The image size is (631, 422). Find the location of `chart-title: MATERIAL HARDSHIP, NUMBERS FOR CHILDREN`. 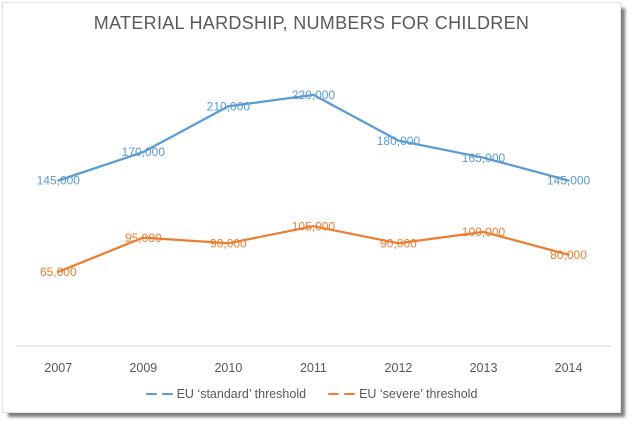

chart-title: MATERIAL HARDSHIP, NUMBERS FOR CHILDREN is located at coordinates (311, 23).